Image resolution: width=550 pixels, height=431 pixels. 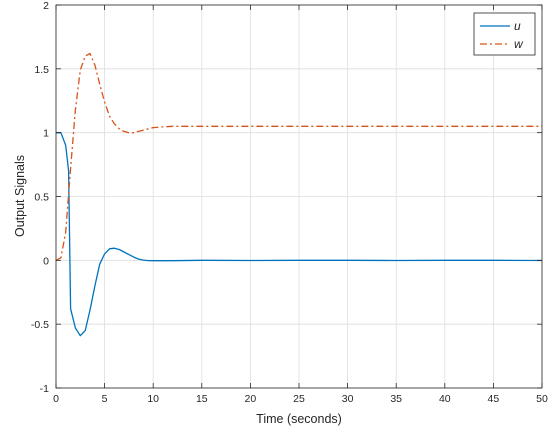 What do you see at coordinates (519, 44) in the screenshot?
I see `legend-label-w: w` at bounding box center [519, 44].